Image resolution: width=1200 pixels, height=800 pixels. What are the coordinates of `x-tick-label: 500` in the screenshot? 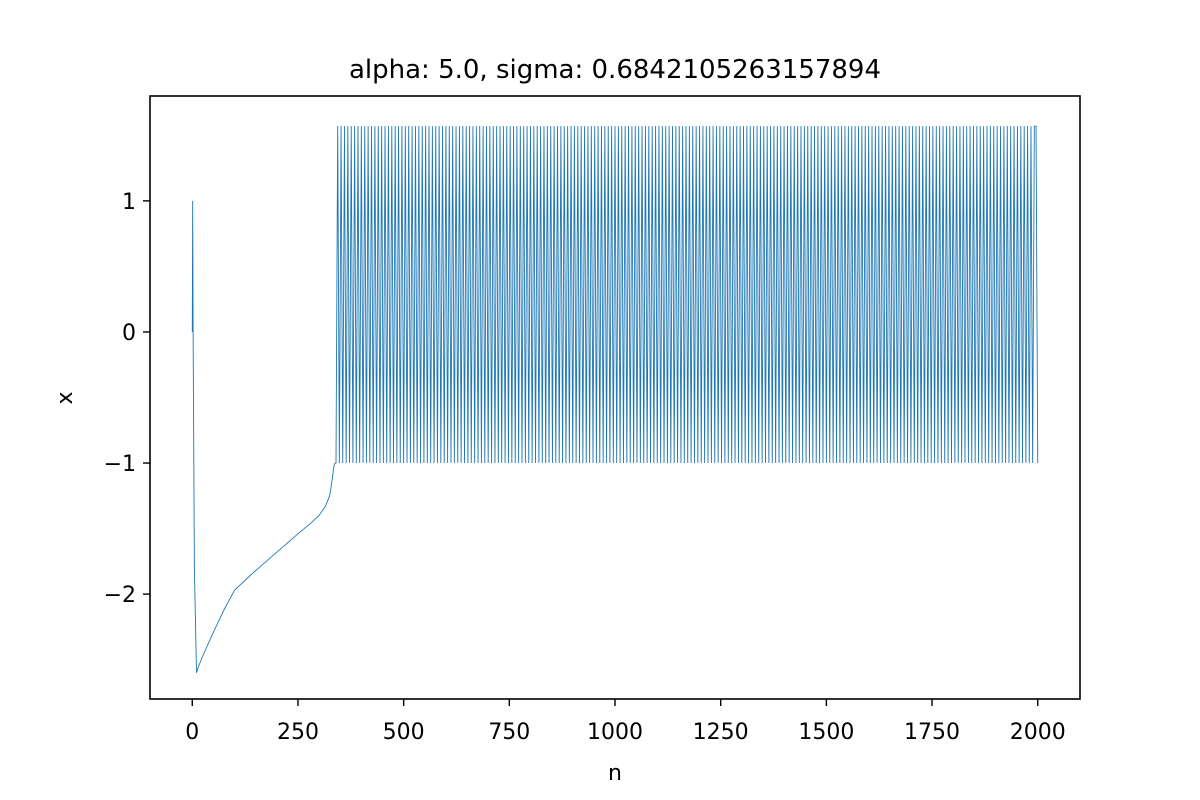 It's located at (404, 732).